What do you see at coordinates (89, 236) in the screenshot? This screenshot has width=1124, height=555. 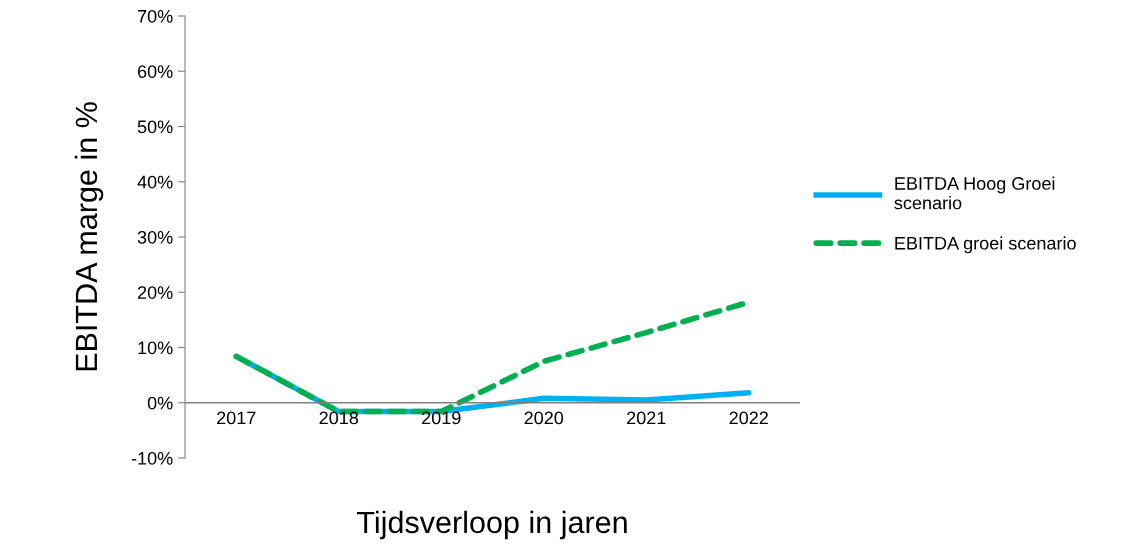 I see `y-axis-title: EBITDA marge in %` at bounding box center [89, 236].